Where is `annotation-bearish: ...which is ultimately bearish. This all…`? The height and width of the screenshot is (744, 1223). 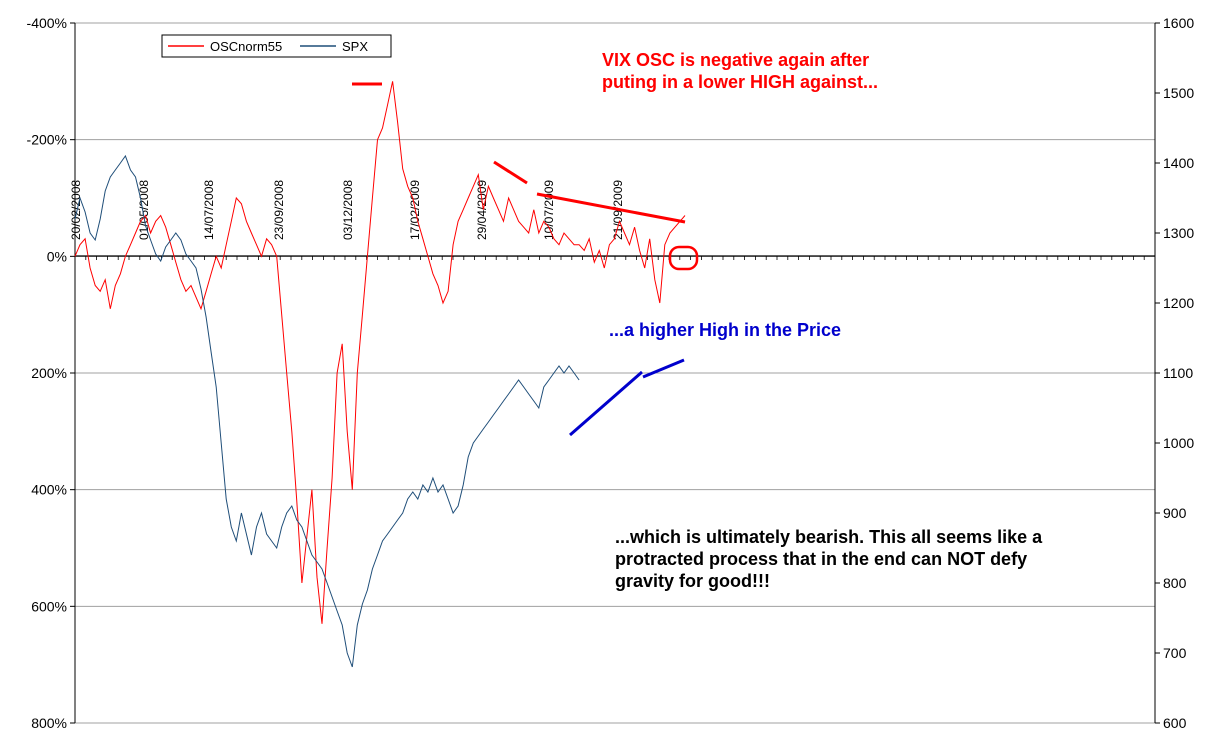 annotation-bearish: ...which is ultimately bearish. This all… is located at coordinates (855, 559).